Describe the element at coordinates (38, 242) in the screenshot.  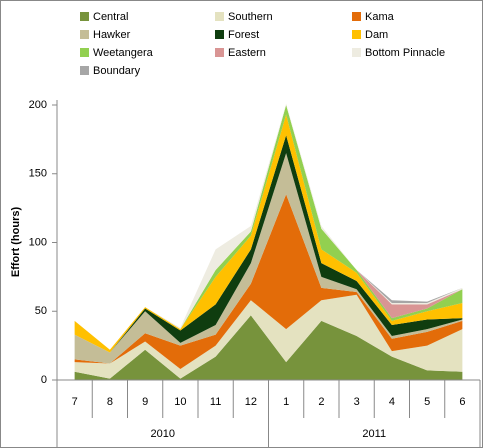
I see `y-tick-label: 100` at that location.